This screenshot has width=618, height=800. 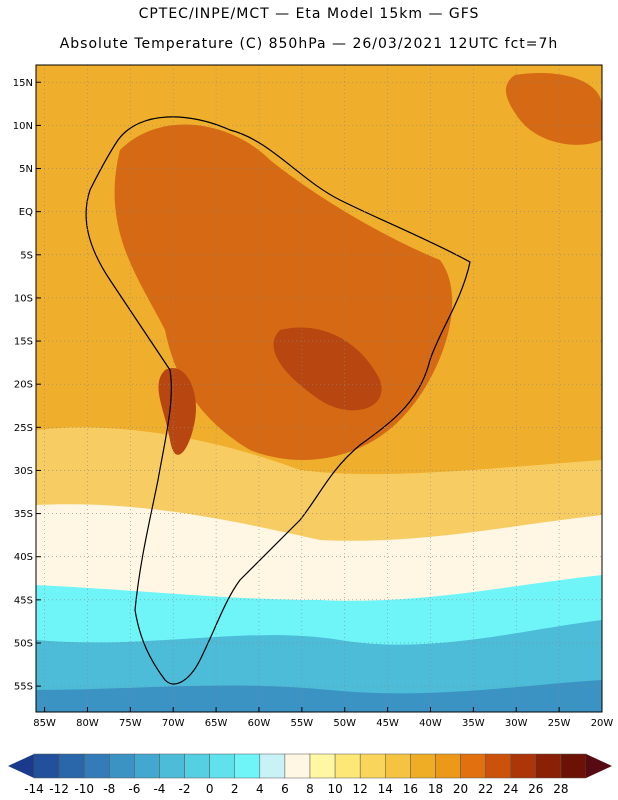 I want to click on coldest-band, so click(x=319, y=696).